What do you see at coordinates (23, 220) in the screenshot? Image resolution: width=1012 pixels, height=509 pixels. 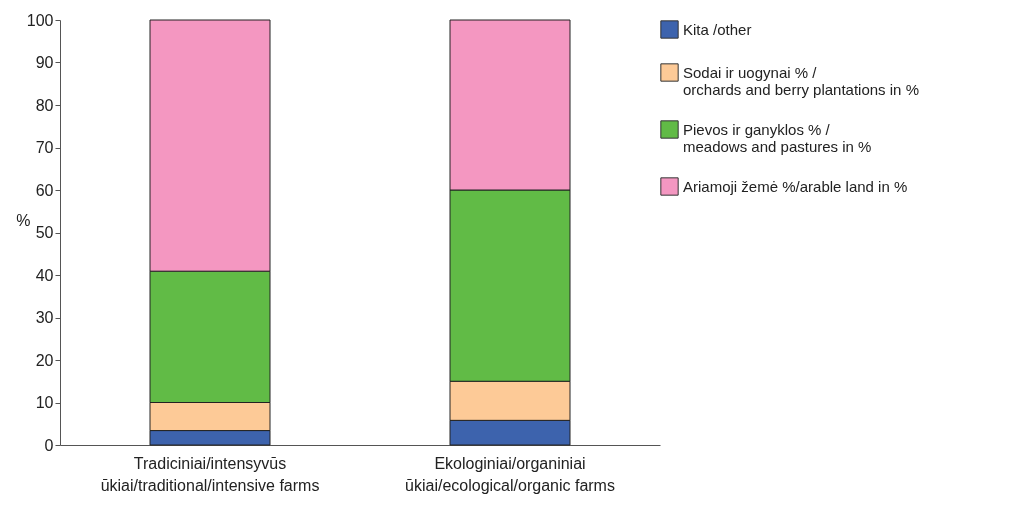 I see `y-axis-title: %` at bounding box center [23, 220].